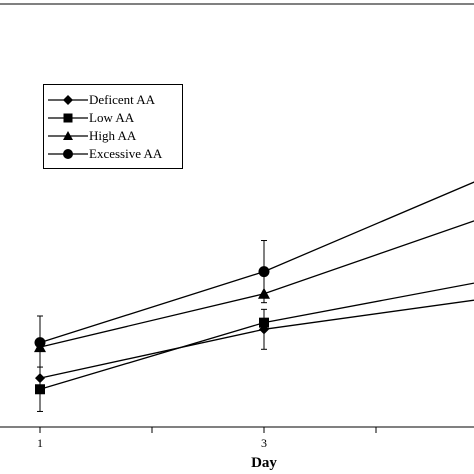 This screenshot has height=474, width=474. What do you see at coordinates (264, 443) in the screenshot?
I see `x-tick-label-3: 3` at bounding box center [264, 443].